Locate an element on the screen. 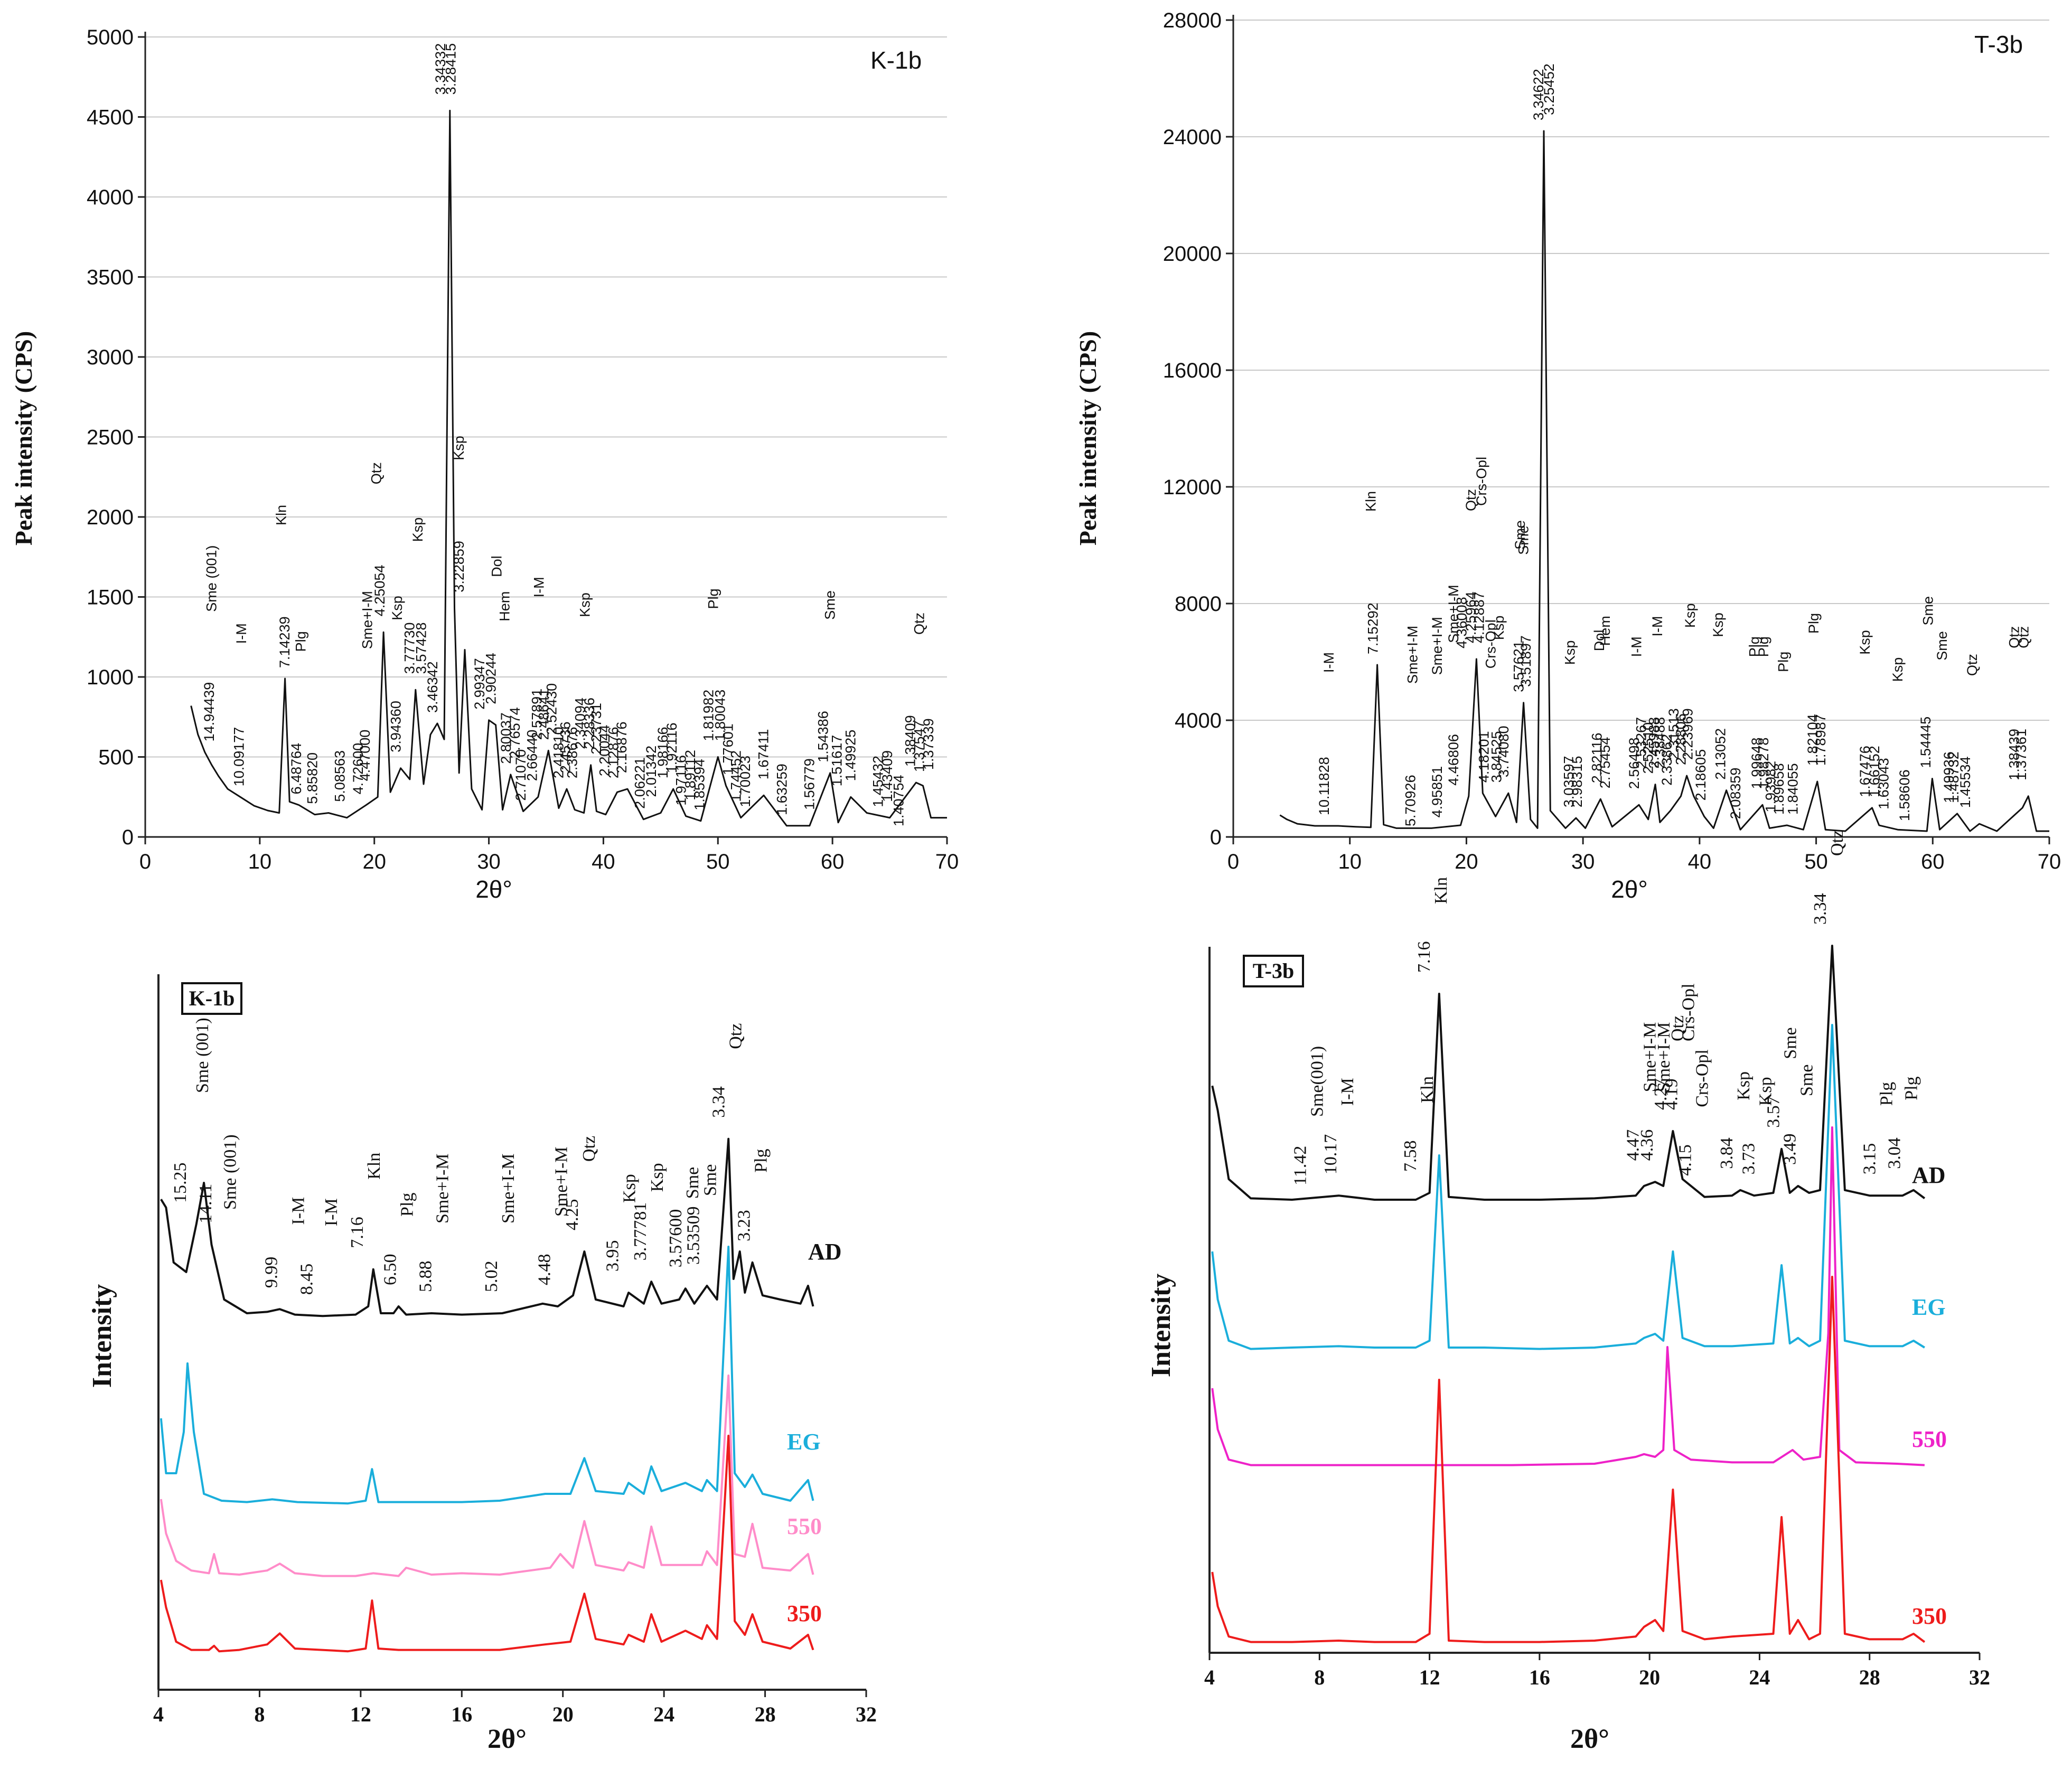 This screenshot has width=2072, height=1770. x-tick-label: 16 is located at coordinates (1540, 1677).